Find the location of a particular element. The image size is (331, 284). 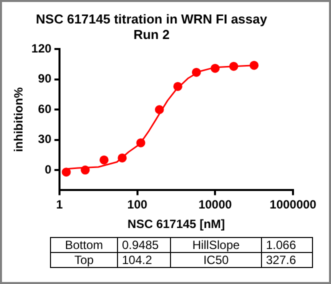

y-tick-label: 30 is located at coordinates (45, 139).